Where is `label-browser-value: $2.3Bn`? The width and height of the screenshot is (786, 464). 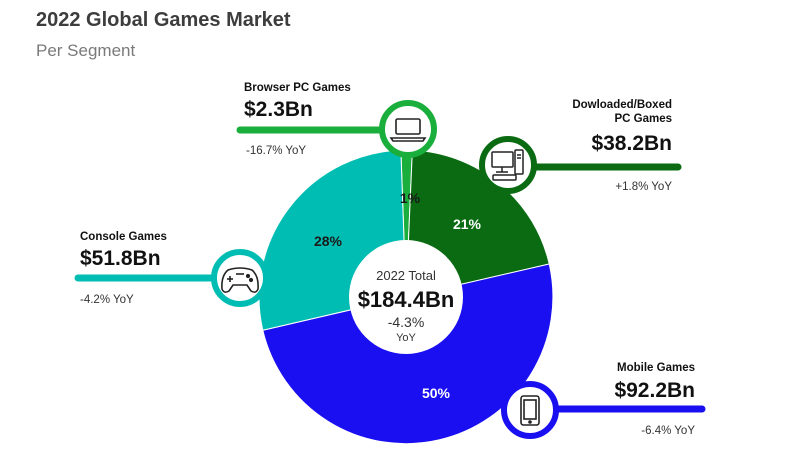 label-browser-value: $2.3Bn is located at coordinates (278, 109).